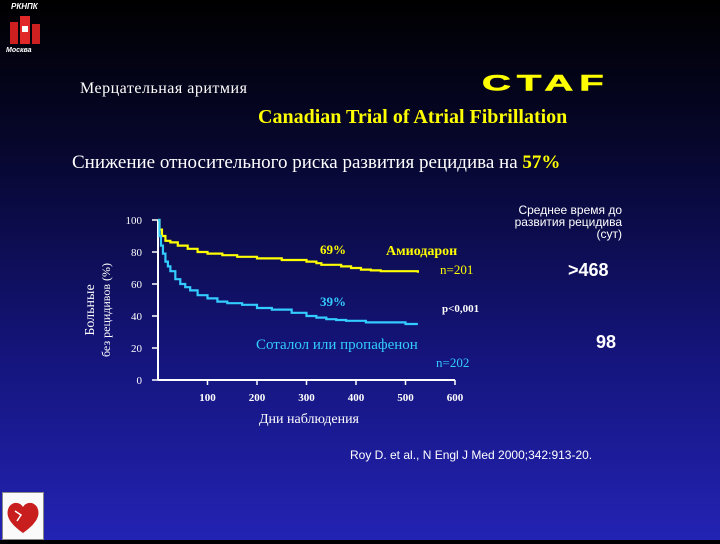  What do you see at coordinates (588, 270) in the screenshot?
I see `time-amiodarone-value: >468` at bounding box center [588, 270].